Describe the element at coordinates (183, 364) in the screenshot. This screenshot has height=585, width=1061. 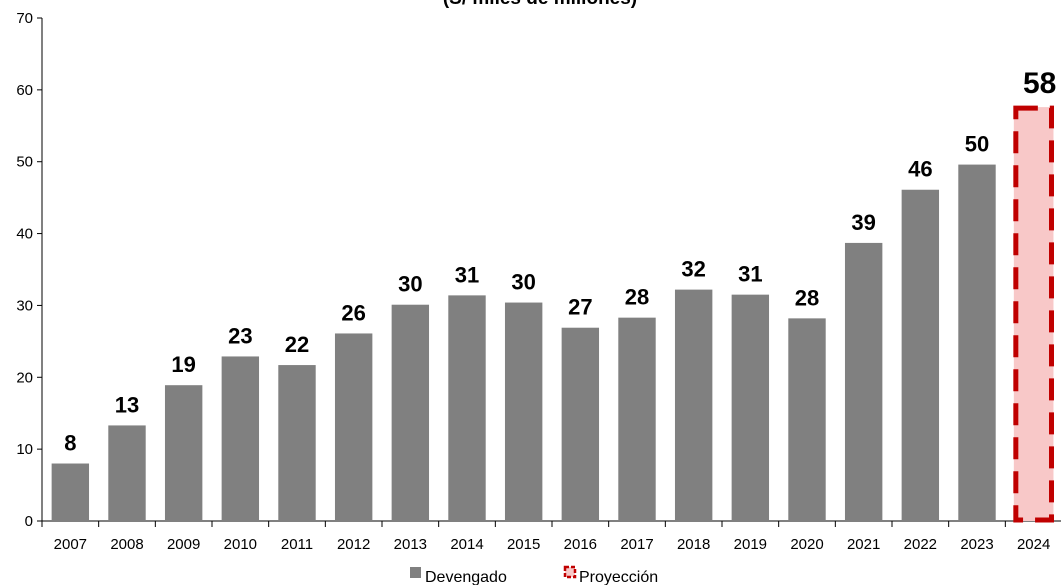
I see `data-label: 19` at that location.